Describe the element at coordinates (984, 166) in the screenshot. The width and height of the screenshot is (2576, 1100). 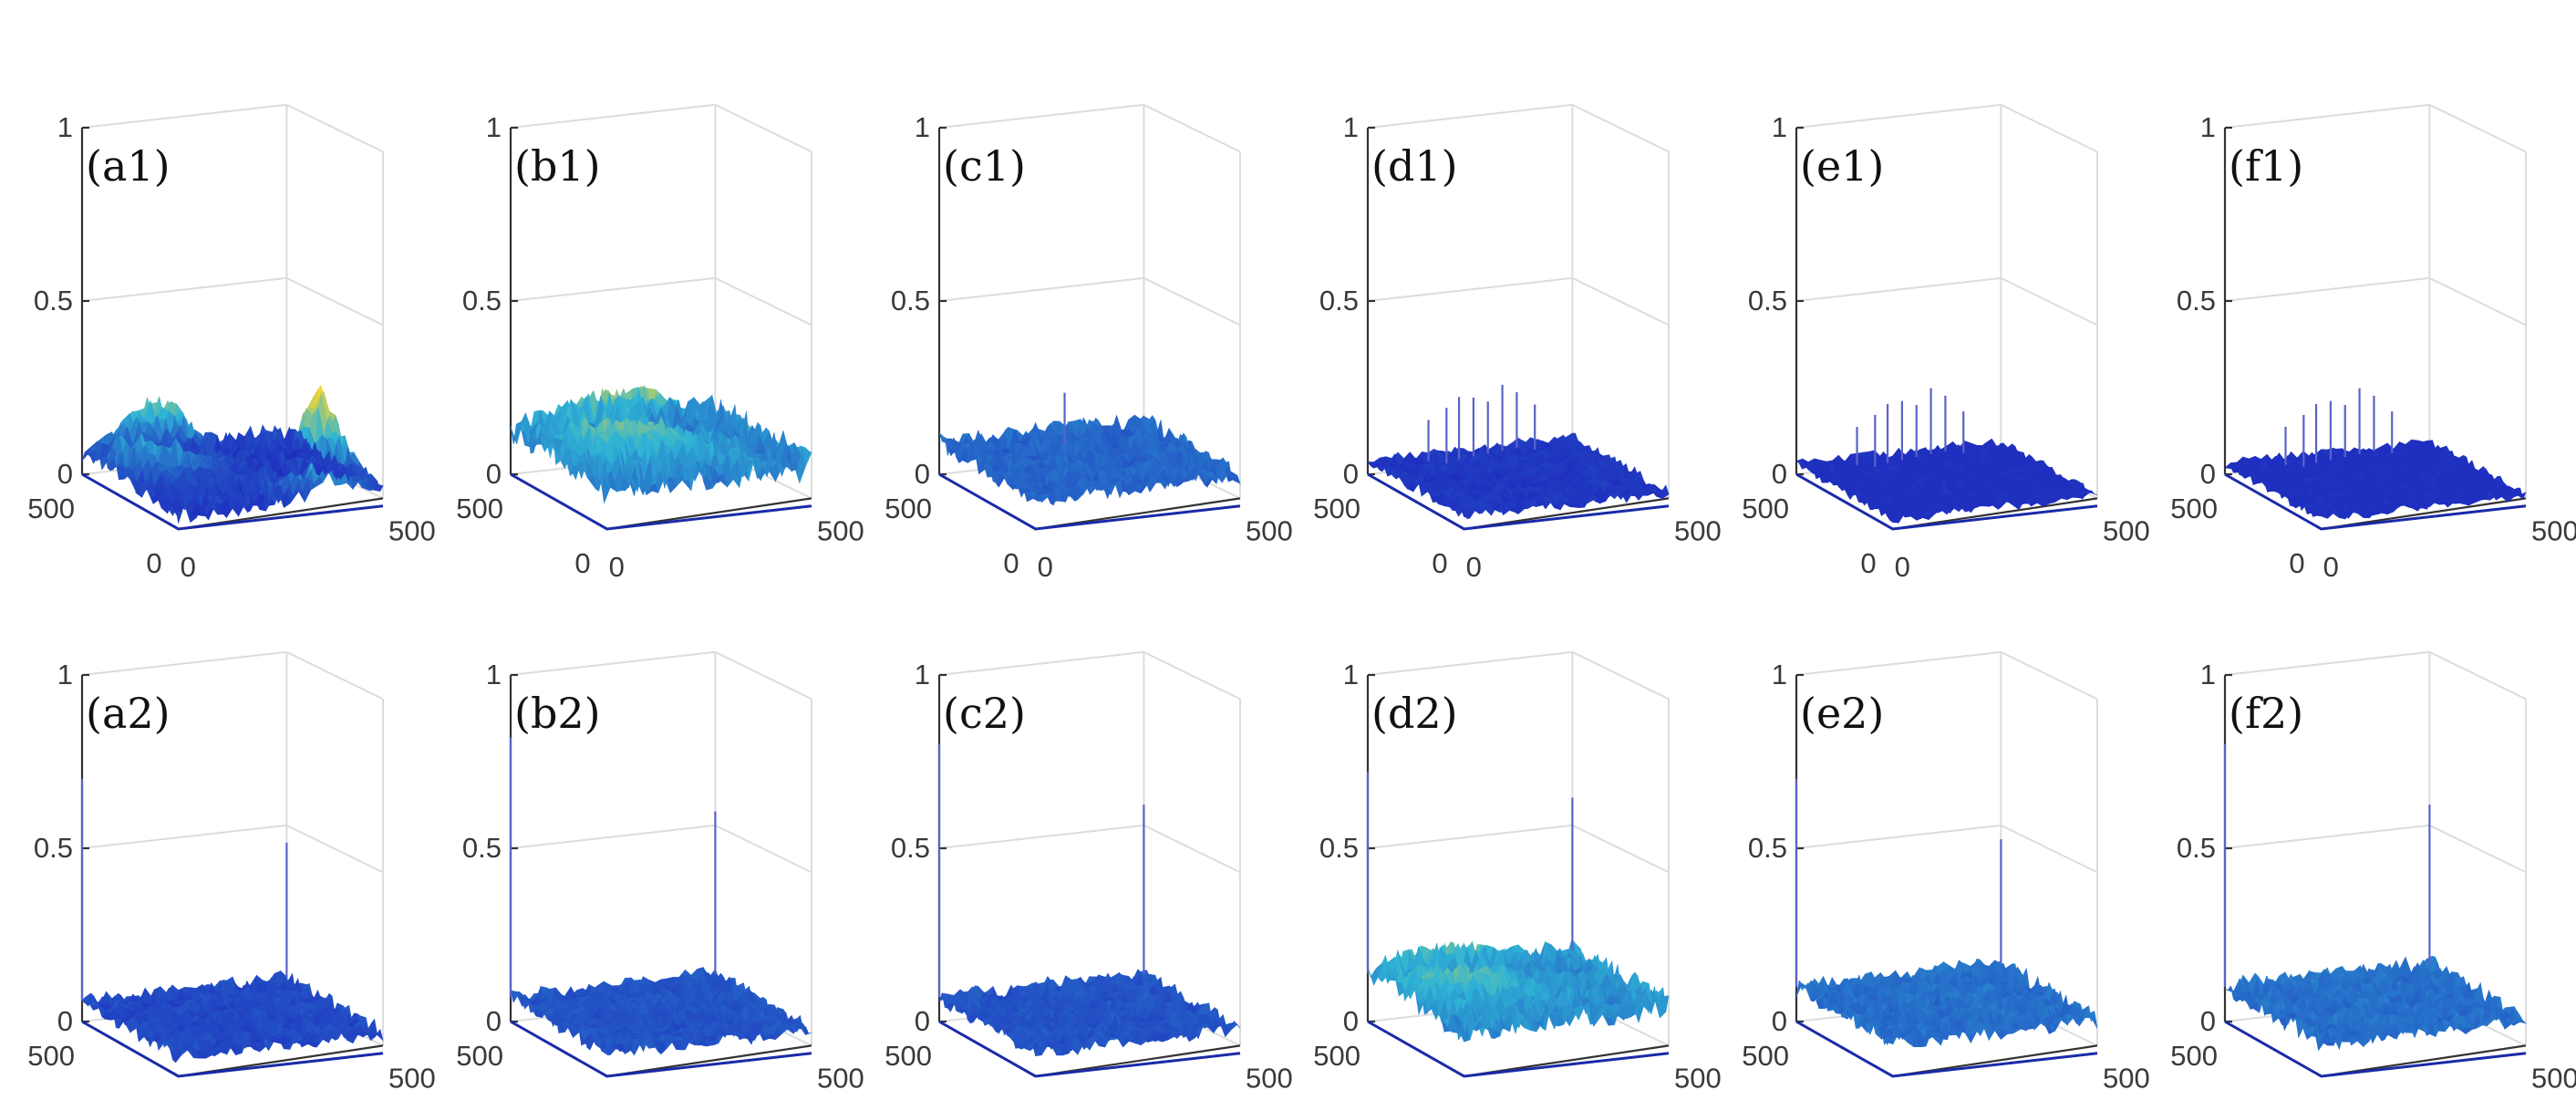
I see `panel-label: (c1)` at that location.